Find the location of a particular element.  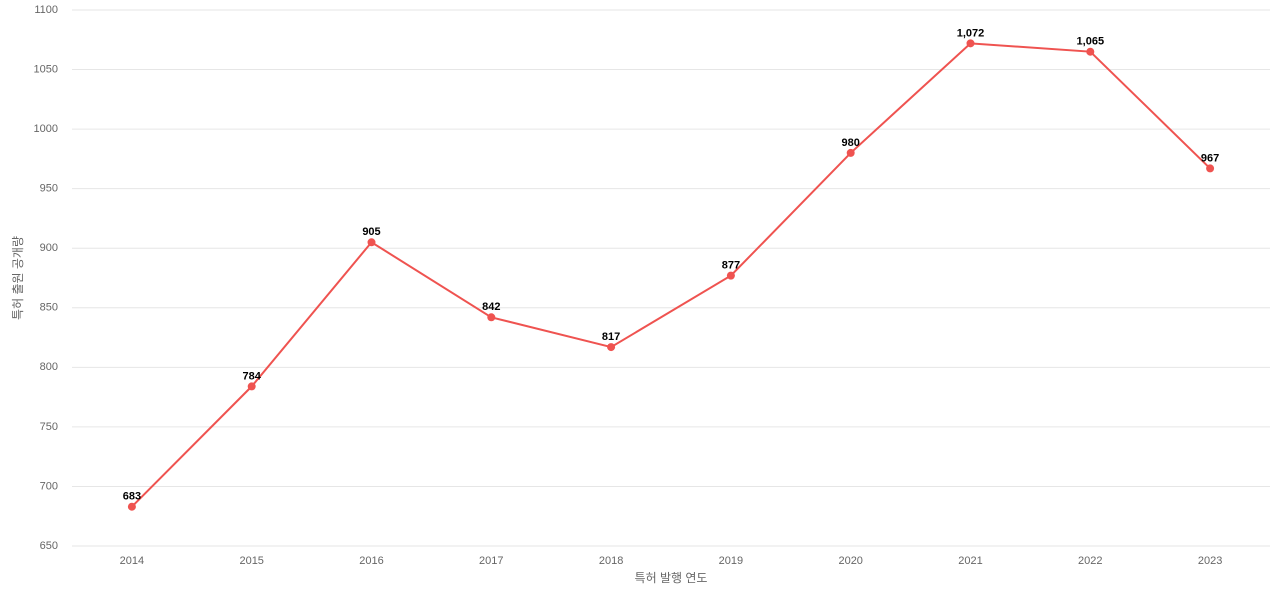

value-label: 1,065 is located at coordinates (1091, 42).